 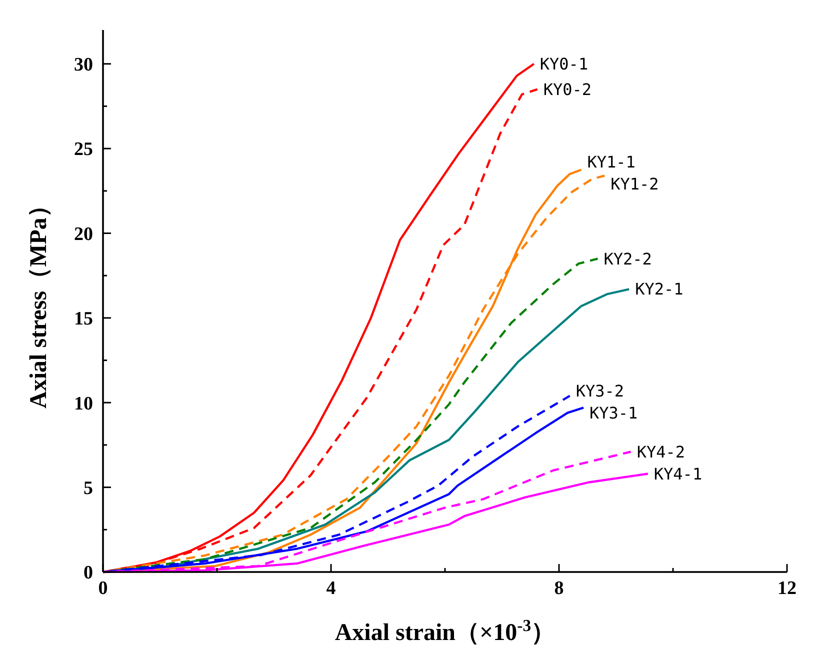 What do you see at coordinates (39, 301) in the screenshot?
I see `y-axis-title: Axial stress（MPa）` at bounding box center [39, 301].